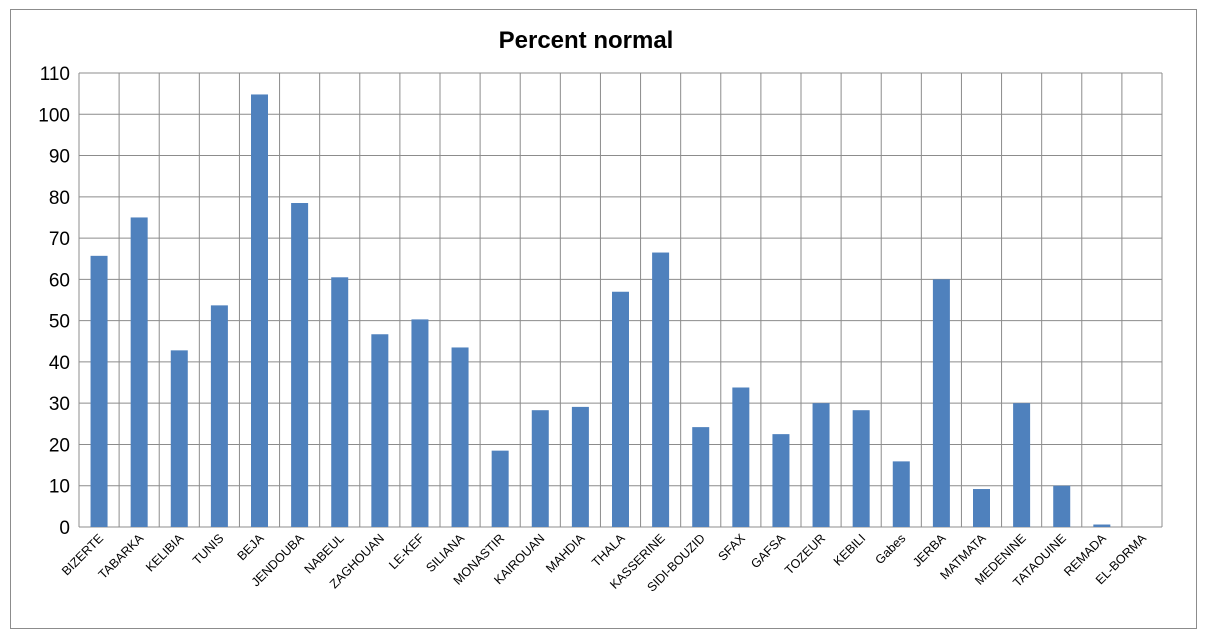 The width and height of the screenshot is (1207, 637). Describe the element at coordinates (1022, 465) in the screenshot. I see `bar-medenine` at that location.